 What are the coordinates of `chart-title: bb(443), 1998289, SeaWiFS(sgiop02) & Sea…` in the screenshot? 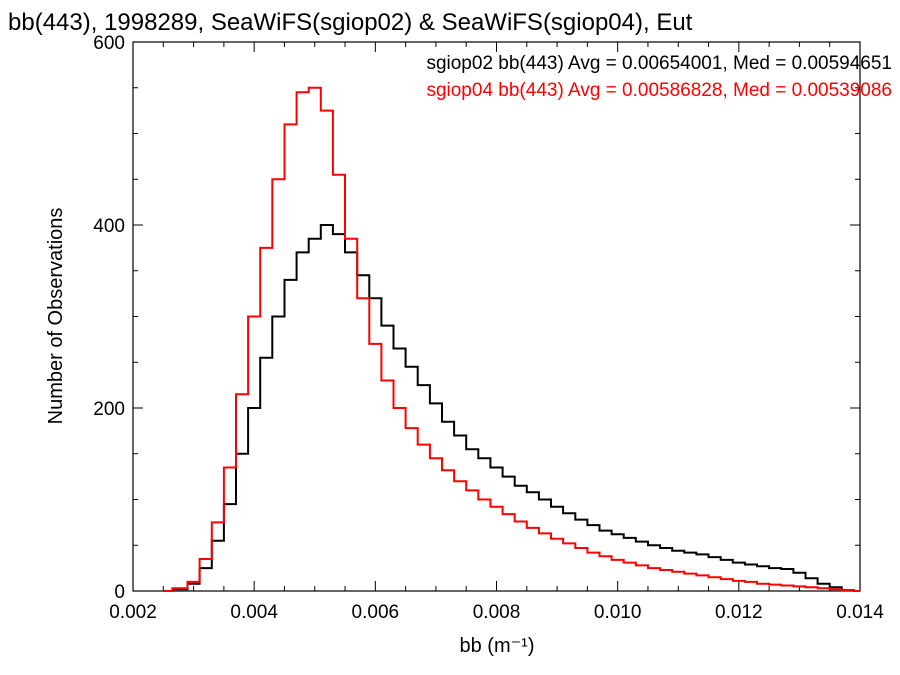 It's located at (350, 22).